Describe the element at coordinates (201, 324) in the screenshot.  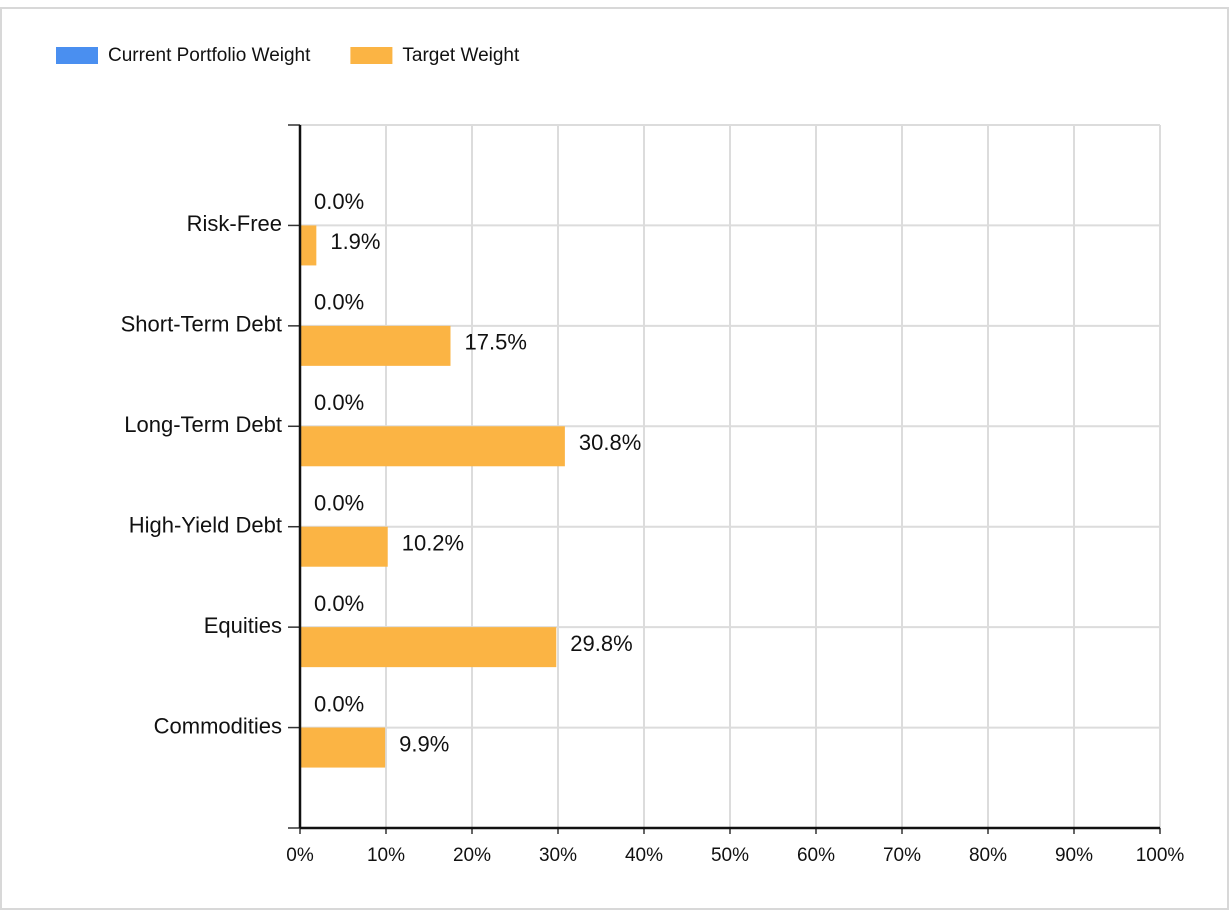
I see `y-tick-label: Short-Term Debt` at that location.